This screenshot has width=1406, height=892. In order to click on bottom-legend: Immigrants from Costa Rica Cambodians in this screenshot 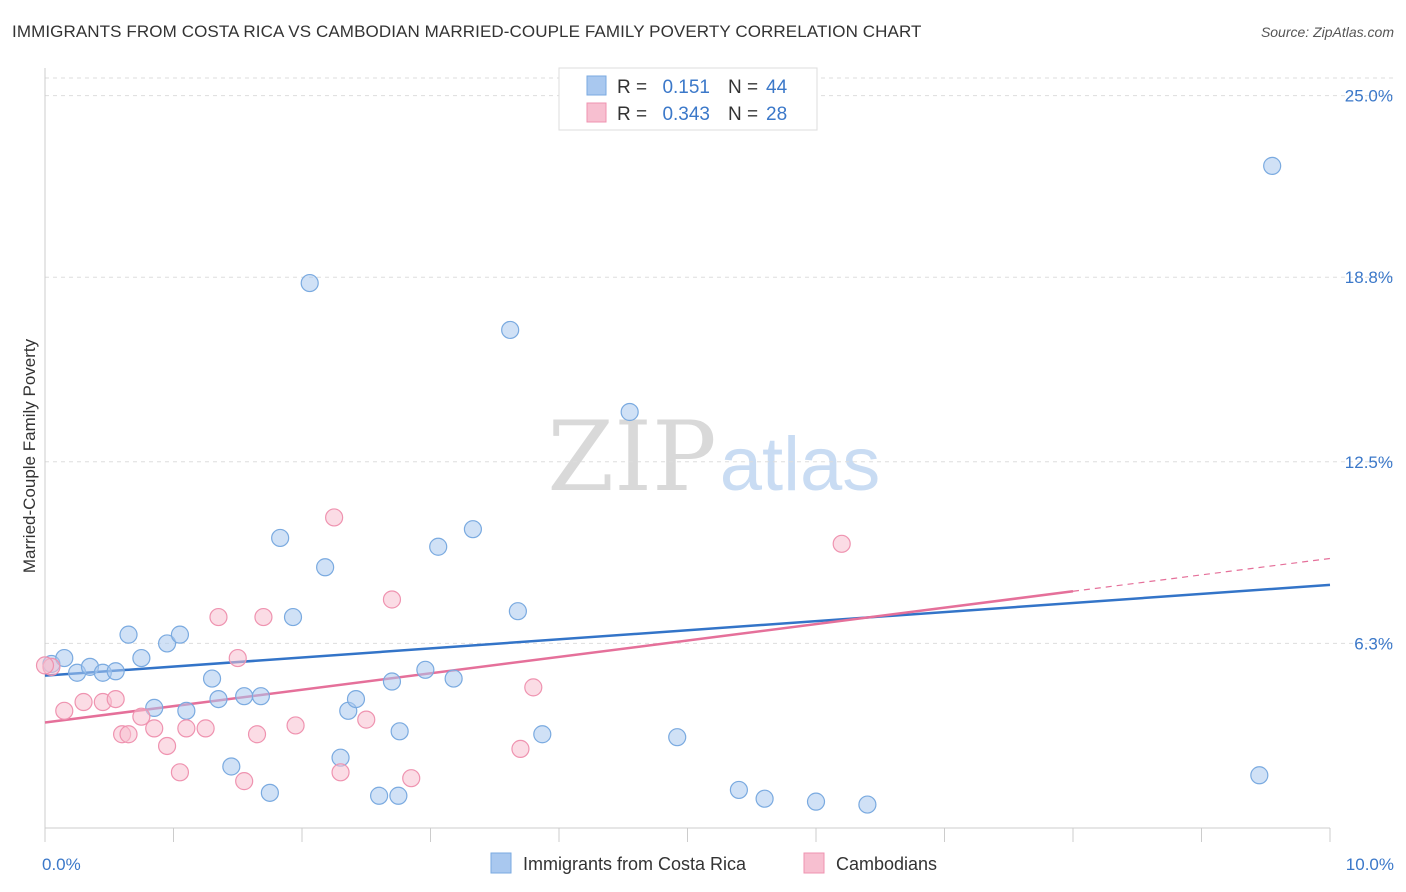, I will do `click(713, 863)`.